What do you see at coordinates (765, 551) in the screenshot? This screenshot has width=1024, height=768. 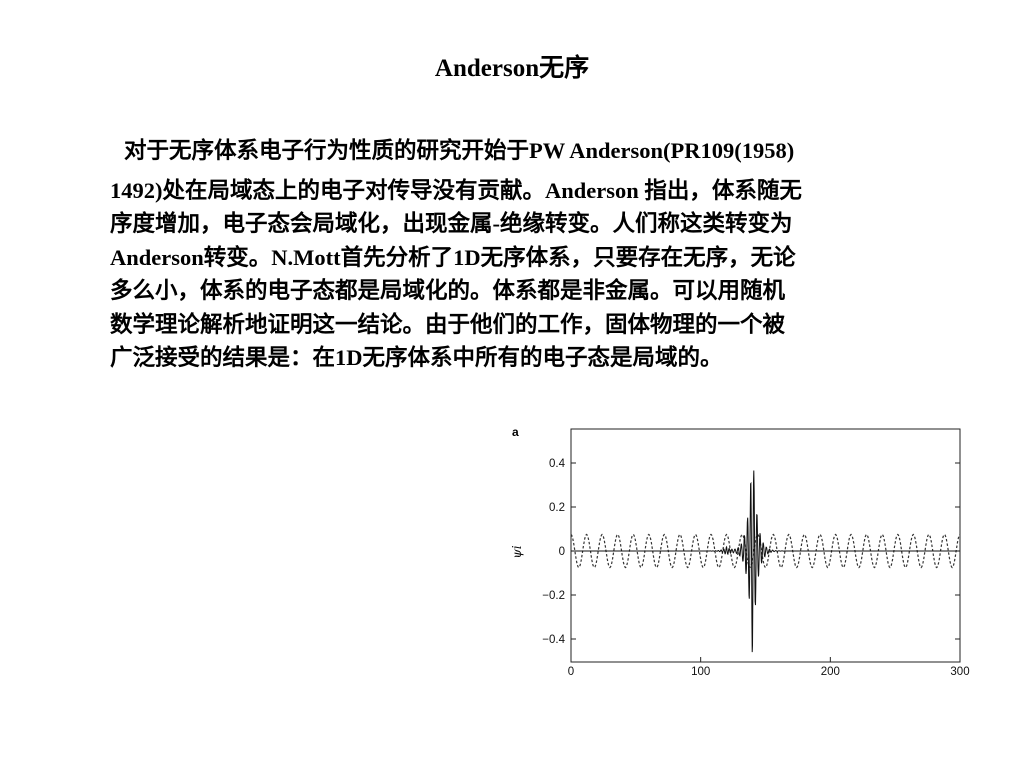 I see `extended-state-series` at bounding box center [765, 551].